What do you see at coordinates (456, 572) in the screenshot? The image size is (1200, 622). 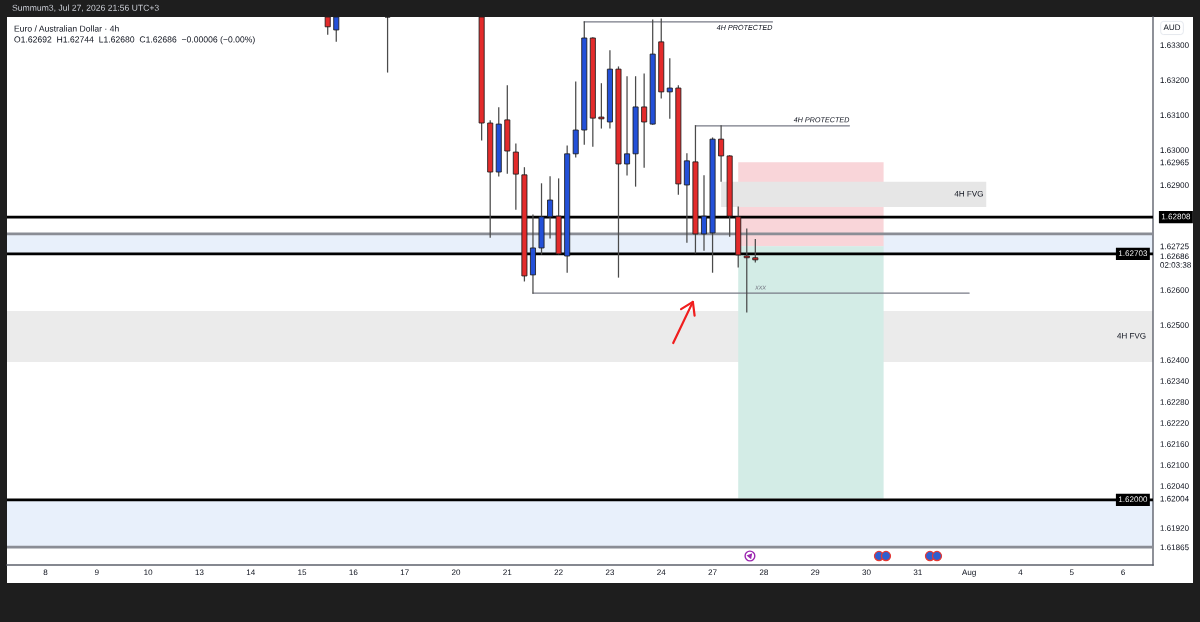 I see `x-tick-label: 20` at bounding box center [456, 572].